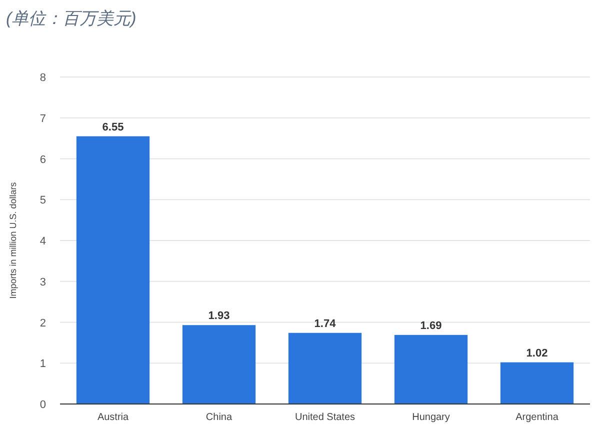  I want to click on y-tick-label: 7, so click(43, 118).